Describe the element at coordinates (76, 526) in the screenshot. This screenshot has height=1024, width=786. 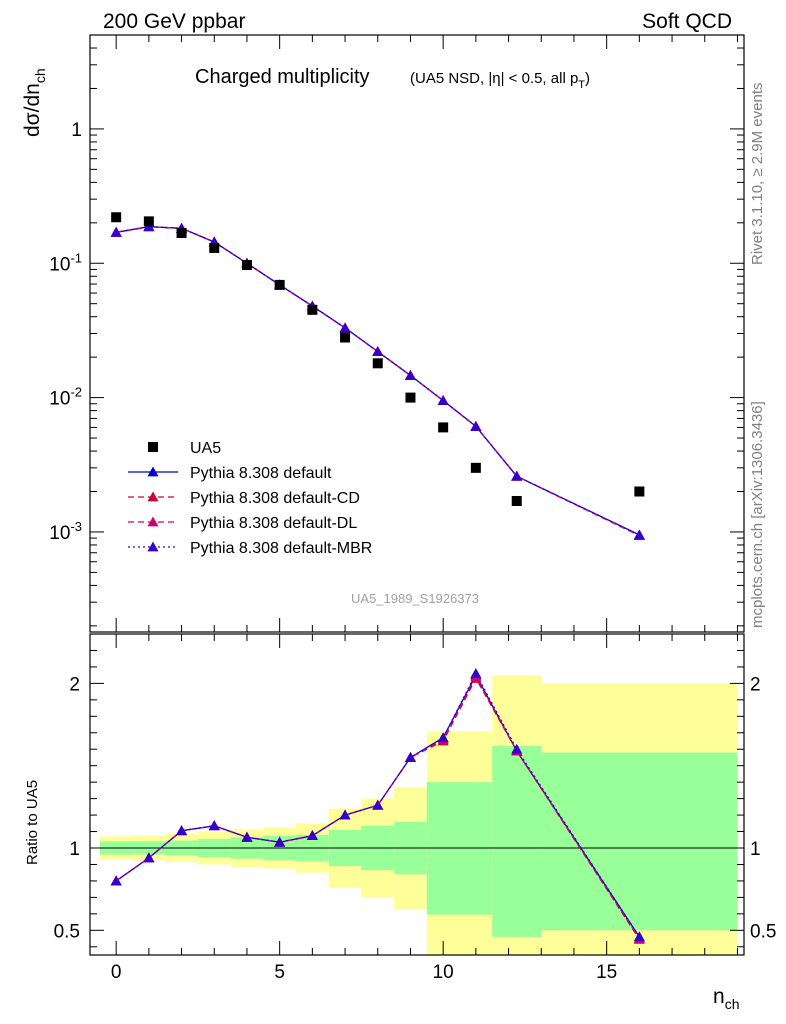
I see `tick-exponent: -3` at that location.